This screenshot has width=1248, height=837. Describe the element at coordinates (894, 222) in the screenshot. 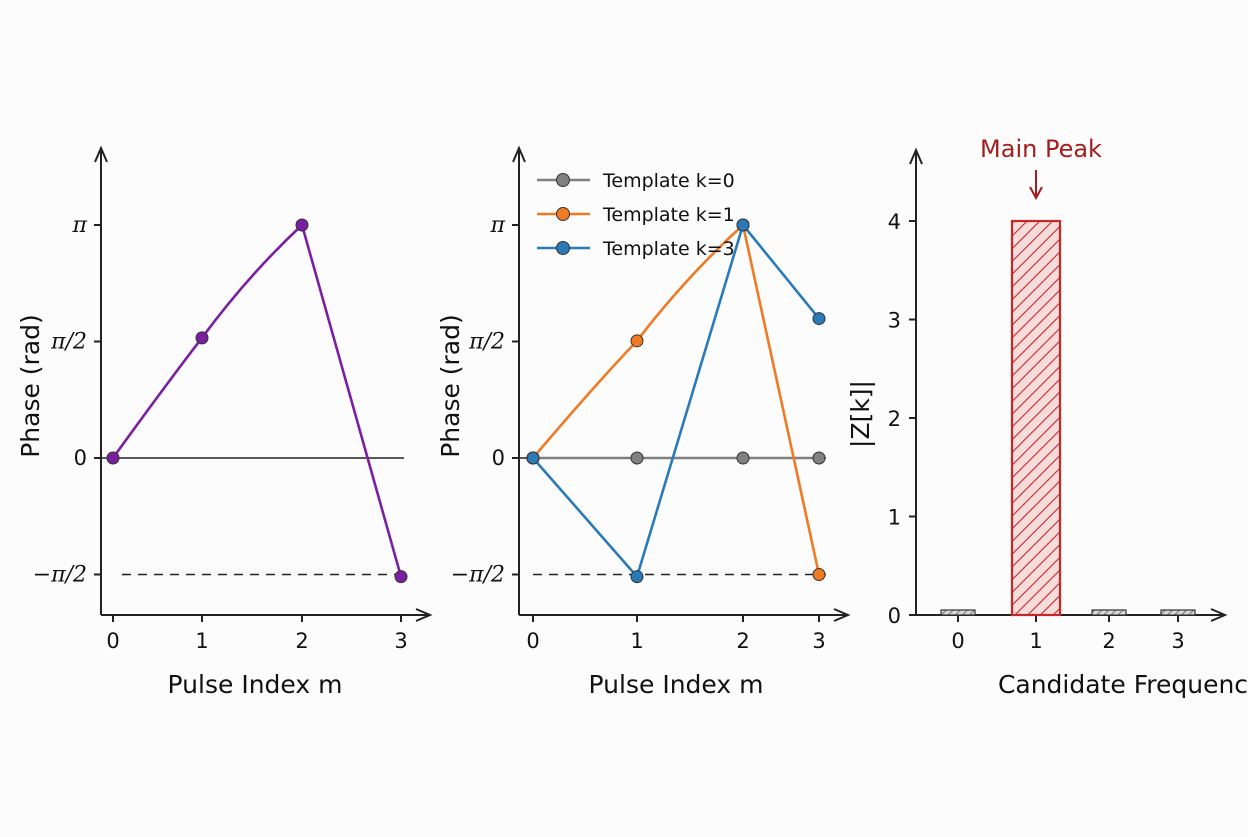

I see `y-tick-label: 4` at that location.